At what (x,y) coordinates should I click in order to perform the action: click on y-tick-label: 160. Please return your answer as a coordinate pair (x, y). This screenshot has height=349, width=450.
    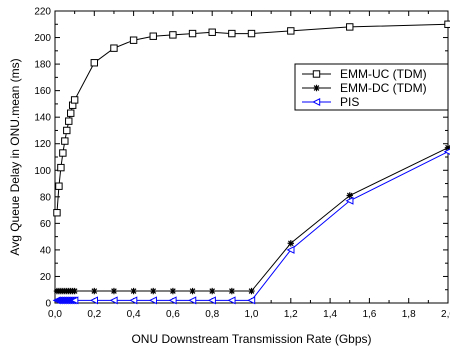
    Looking at the image, I should click on (42, 91).